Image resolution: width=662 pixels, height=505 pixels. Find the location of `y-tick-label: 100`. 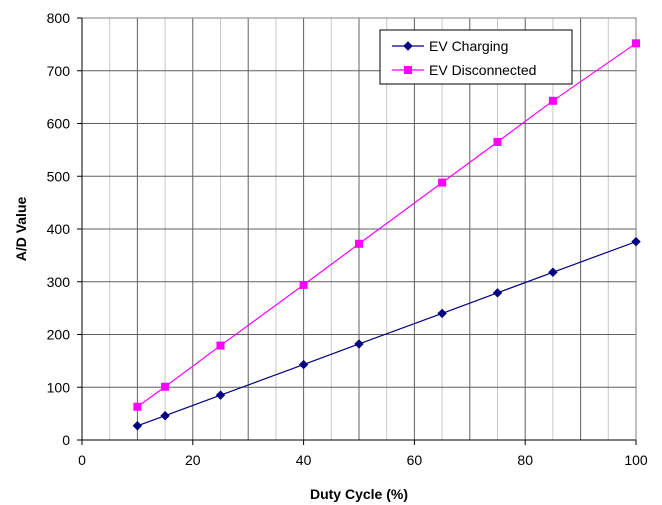

y-tick-label: 100 is located at coordinates (59, 387).